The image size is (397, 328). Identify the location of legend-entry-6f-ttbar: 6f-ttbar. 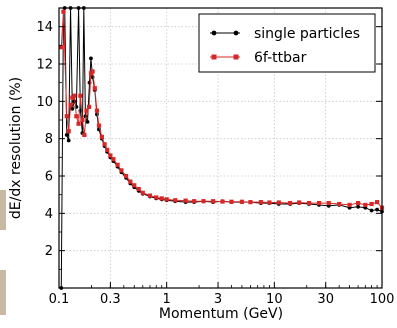
(258, 58).